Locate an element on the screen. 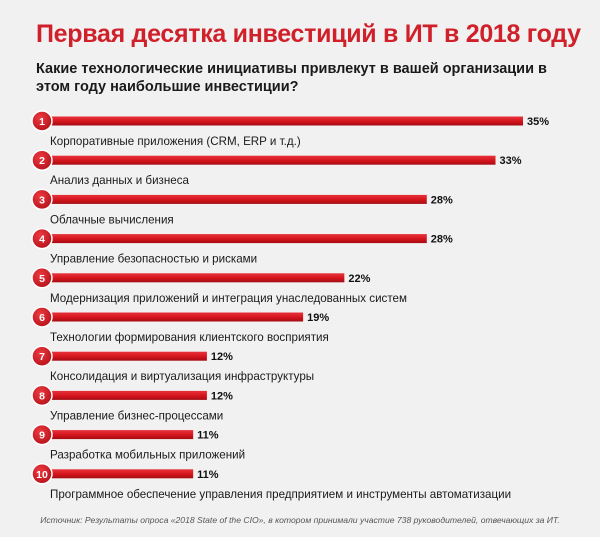 This screenshot has height=537, width=600. rank-number-7: 7 is located at coordinates (42, 357).